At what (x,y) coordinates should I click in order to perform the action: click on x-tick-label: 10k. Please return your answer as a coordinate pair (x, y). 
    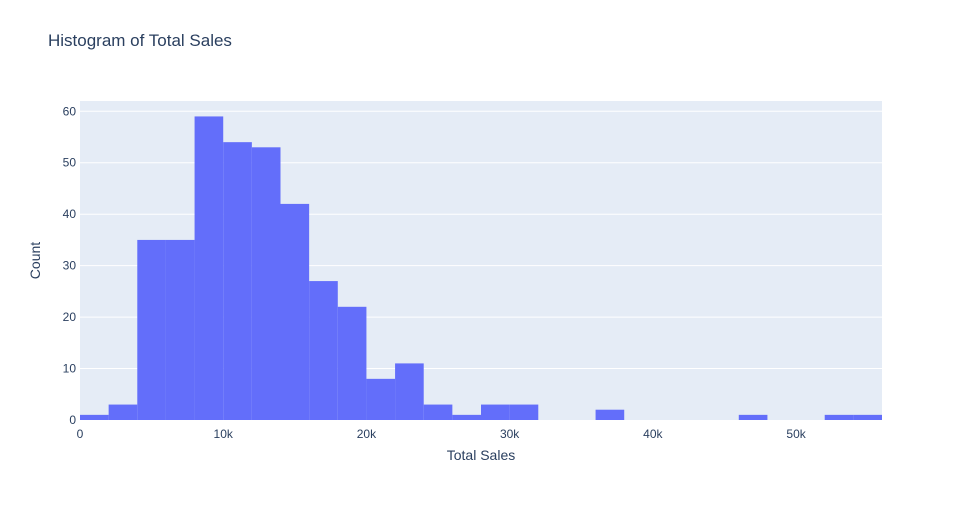
    Looking at the image, I should click on (224, 434).